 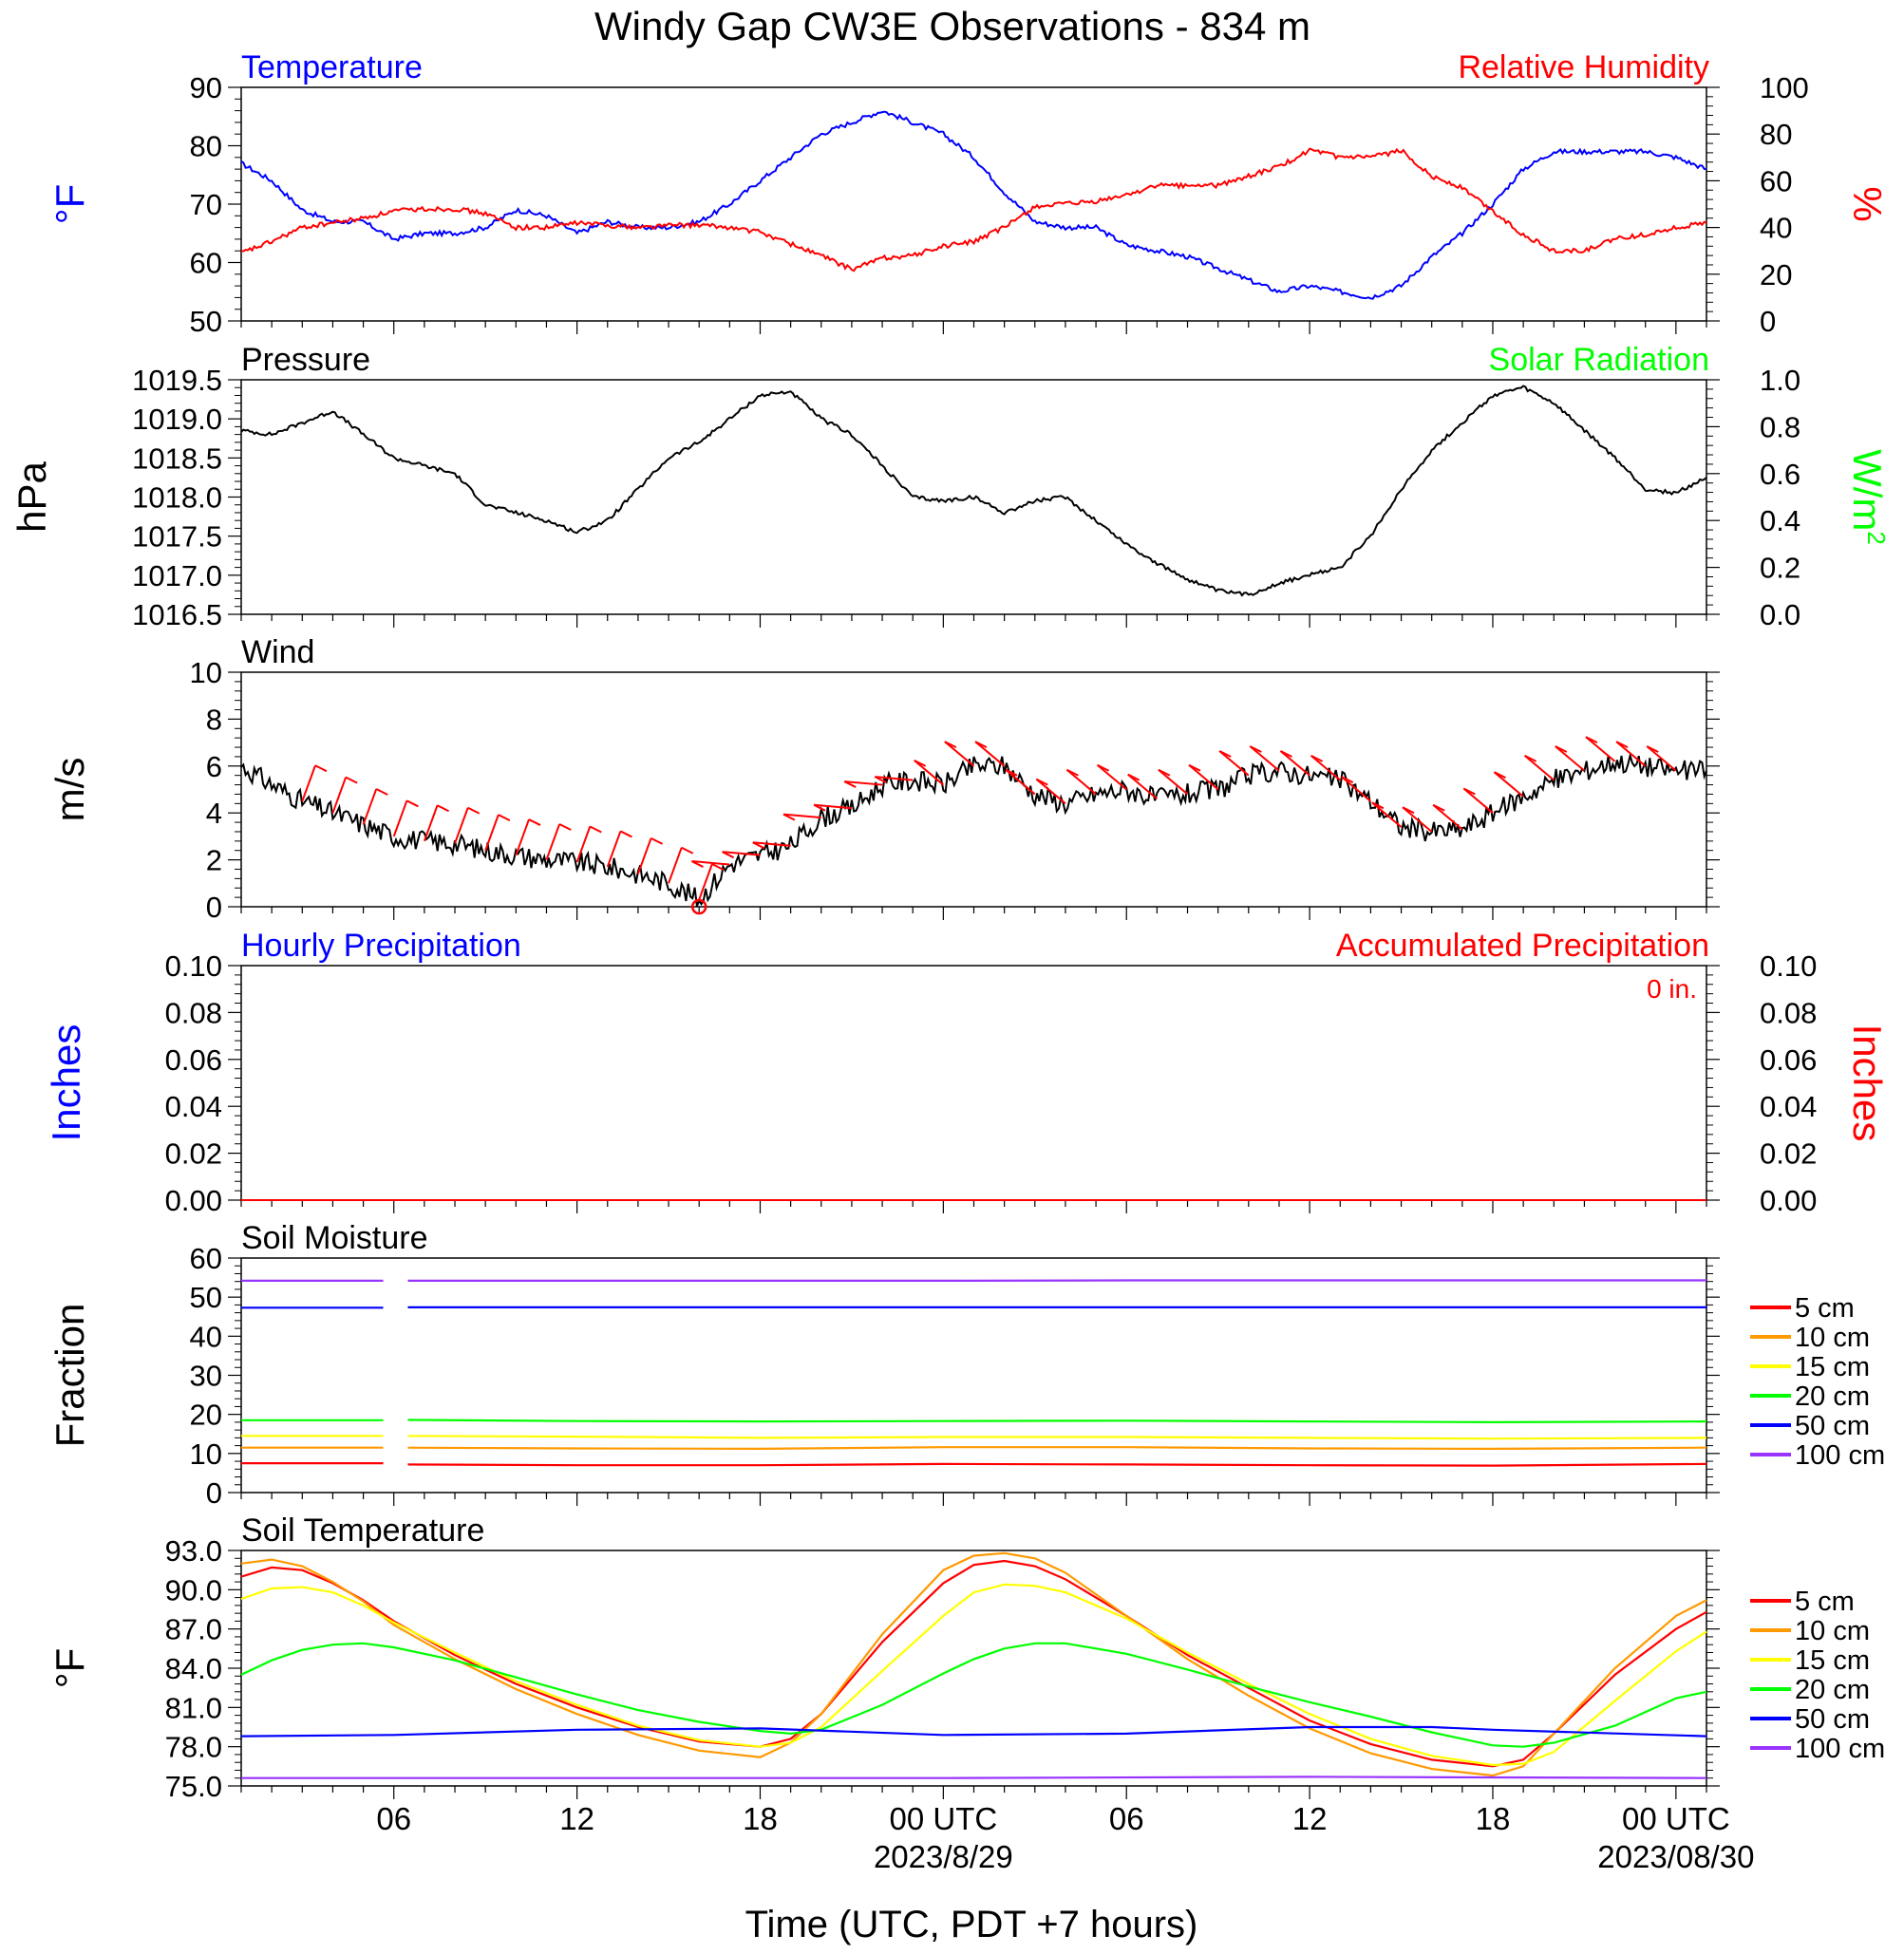 I want to click on data-gap, so click(x=395, y=1375).